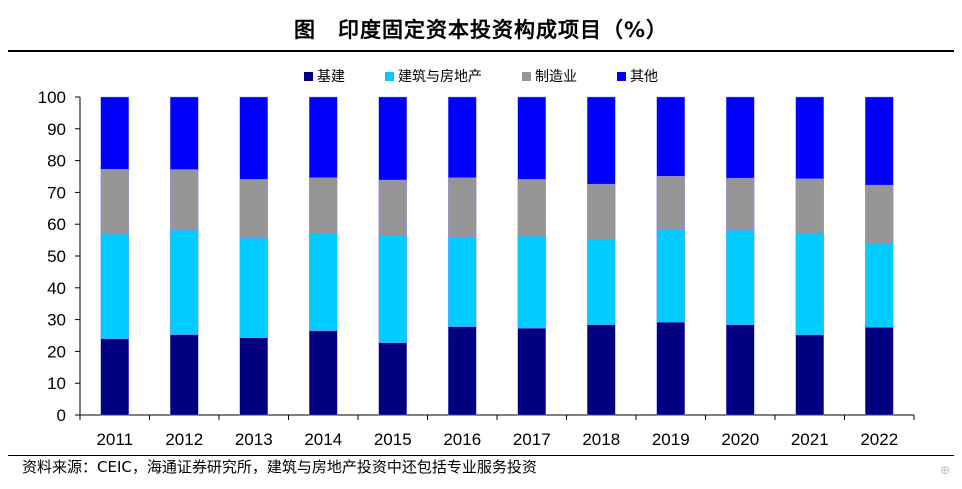  What do you see at coordinates (481, 51) in the screenshot?
I see `title-rule` at bounding box center [481, 51].